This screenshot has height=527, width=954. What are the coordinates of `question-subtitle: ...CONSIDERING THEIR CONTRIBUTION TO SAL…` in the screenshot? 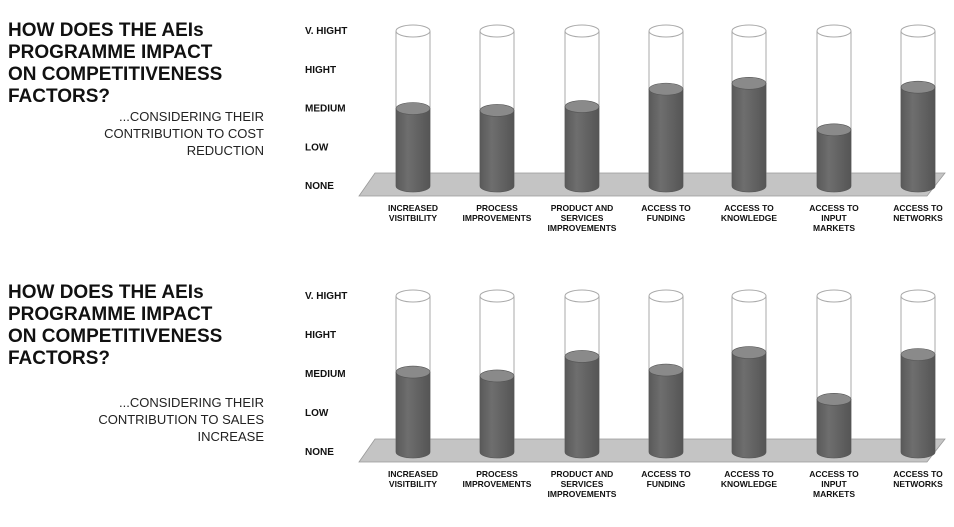 It's located at (181, 419).